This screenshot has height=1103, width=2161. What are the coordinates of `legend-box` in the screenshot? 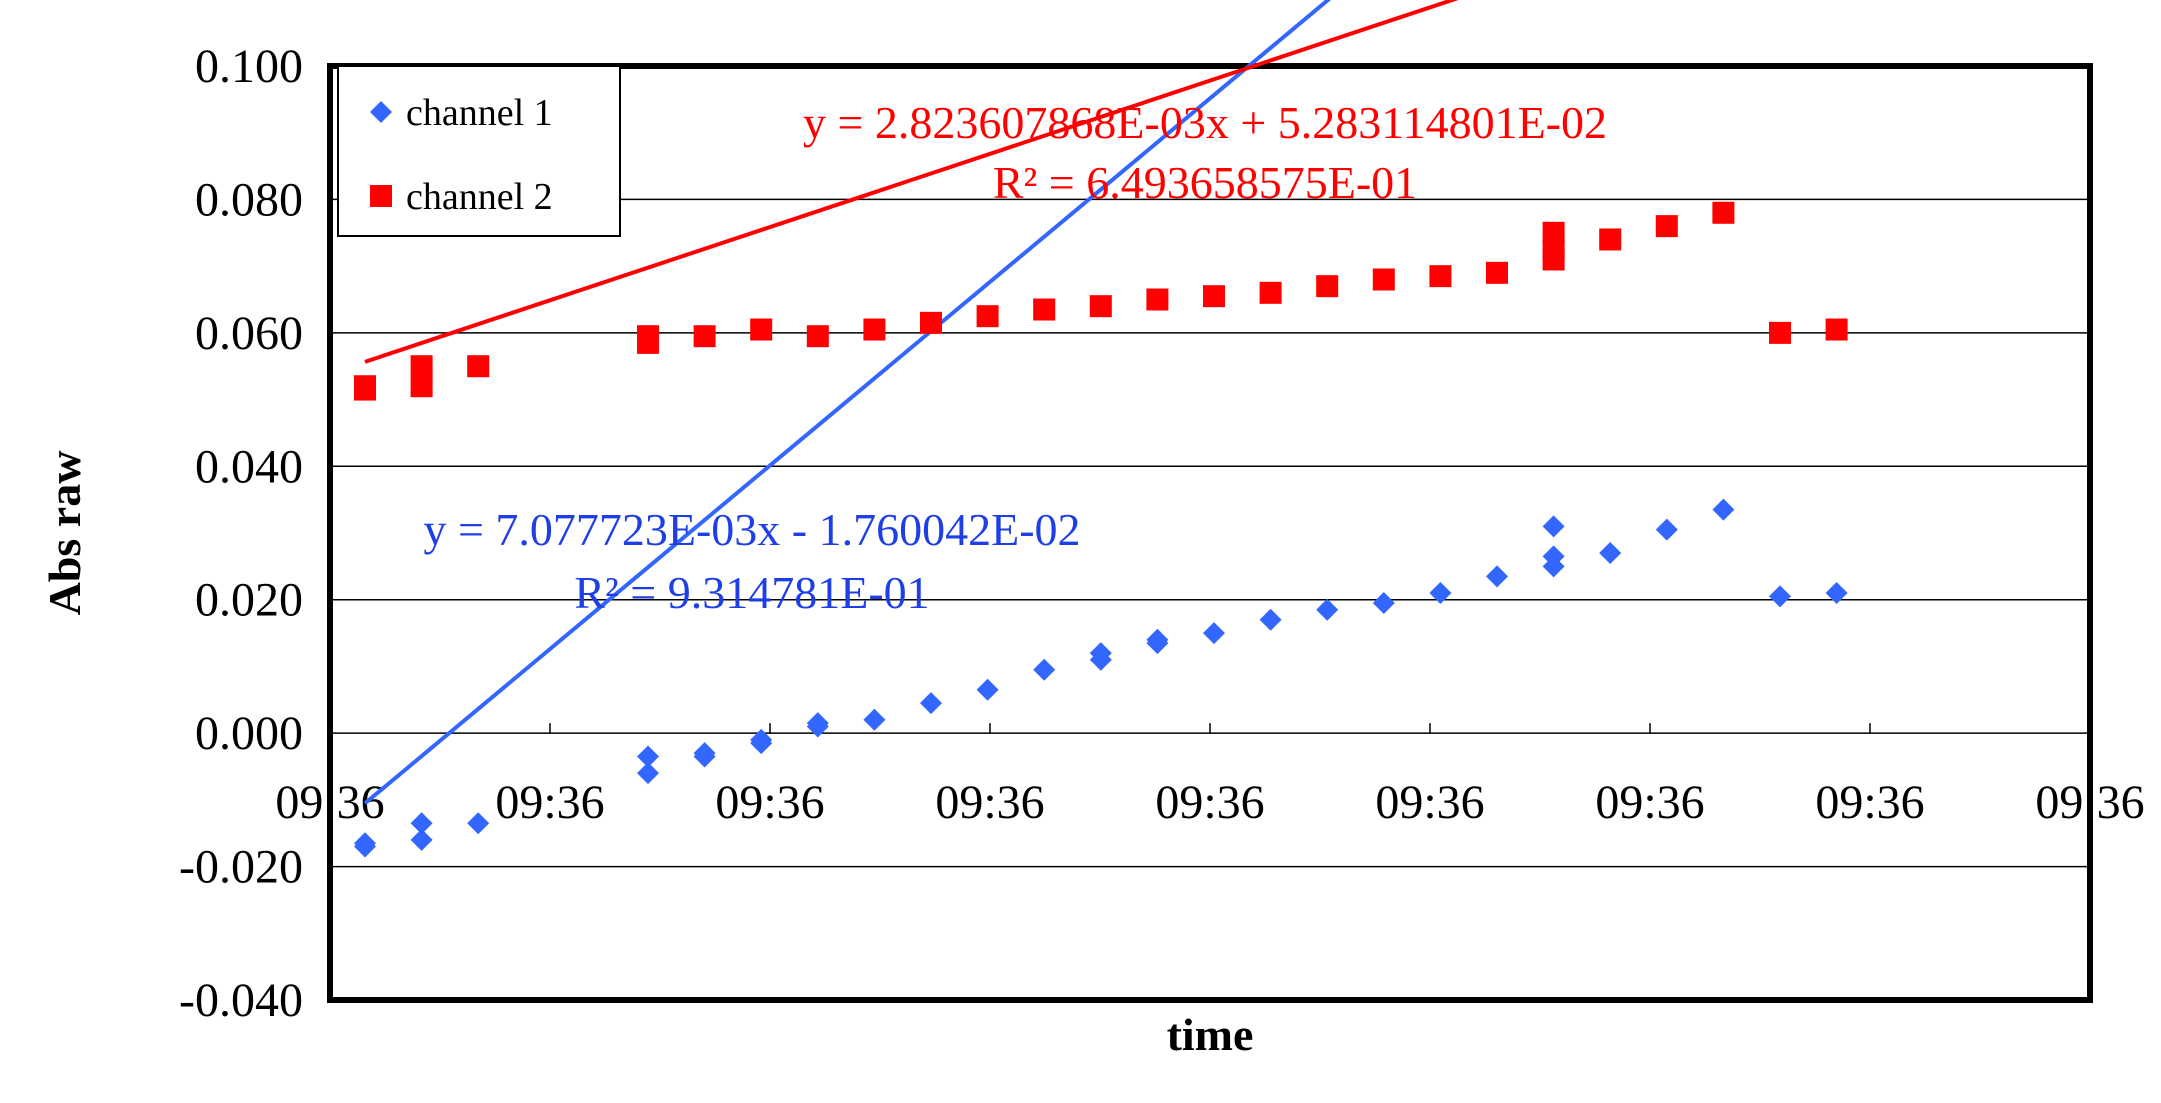 It's located at (479, 151).